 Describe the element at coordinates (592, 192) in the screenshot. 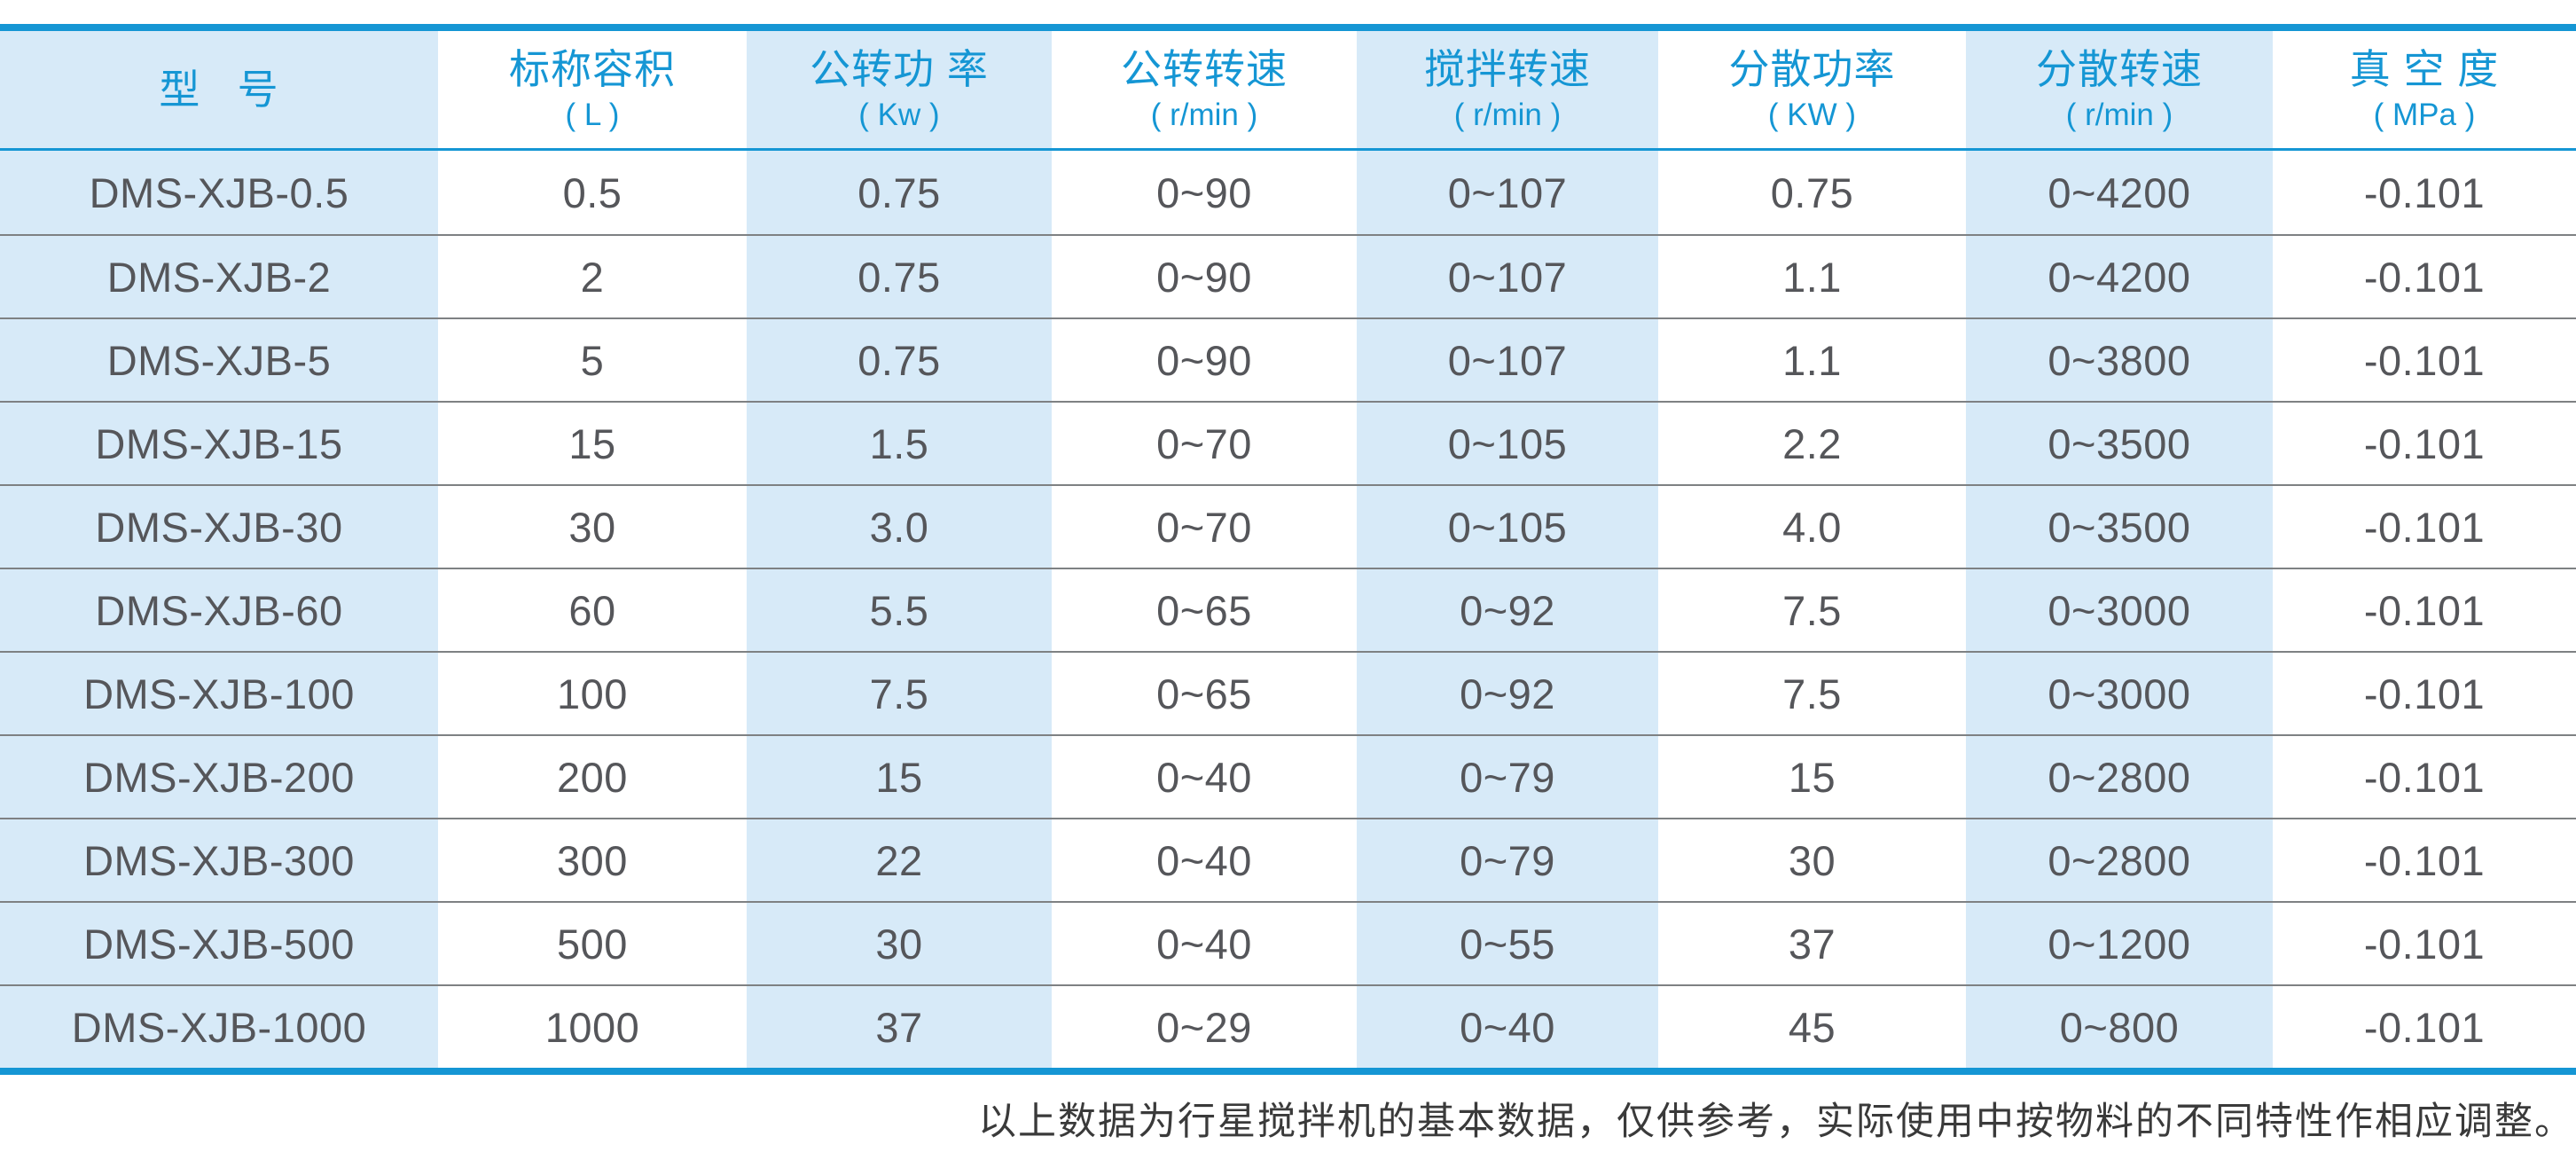

I see `value-cell: 0.5` at that location.